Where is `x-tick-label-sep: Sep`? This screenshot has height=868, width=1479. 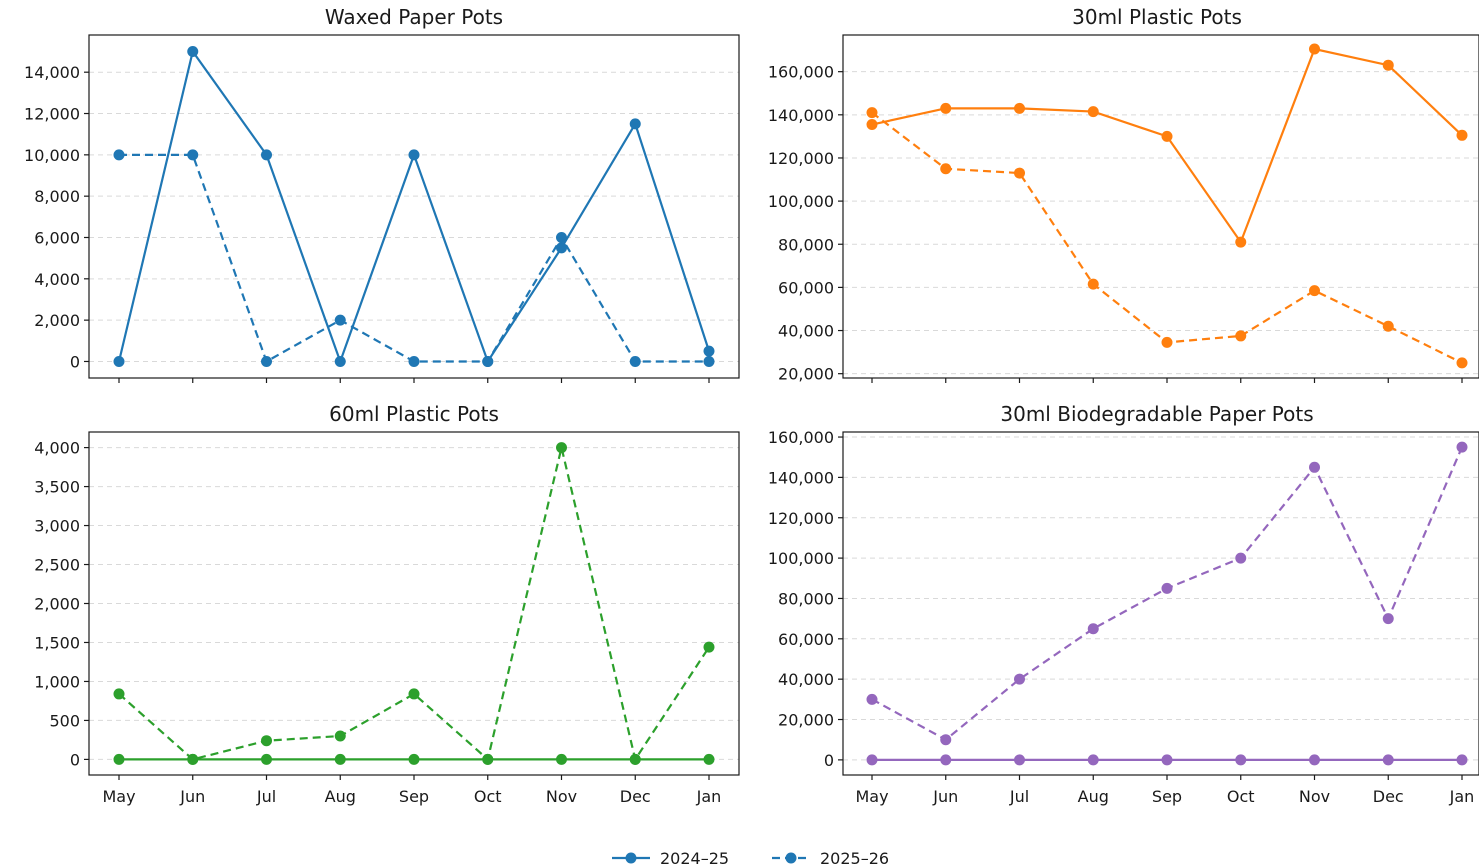 x-tick-label-sep: Sep is located at coordinates (1167, 796).